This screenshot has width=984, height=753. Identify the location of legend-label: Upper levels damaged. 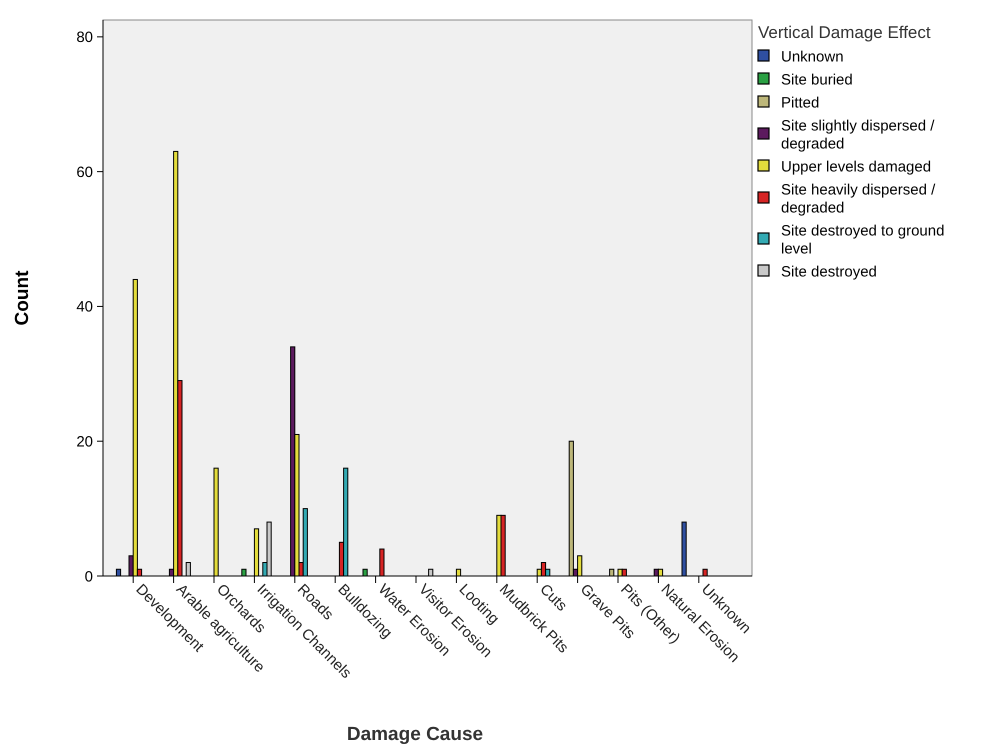
(856, 167).